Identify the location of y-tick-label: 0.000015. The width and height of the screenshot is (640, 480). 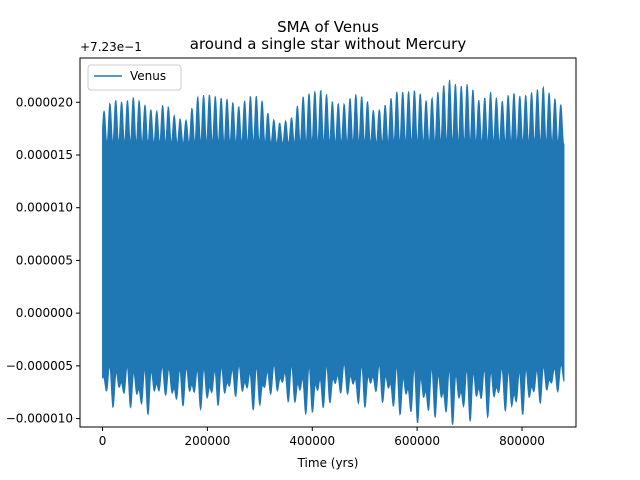
(44, 155).